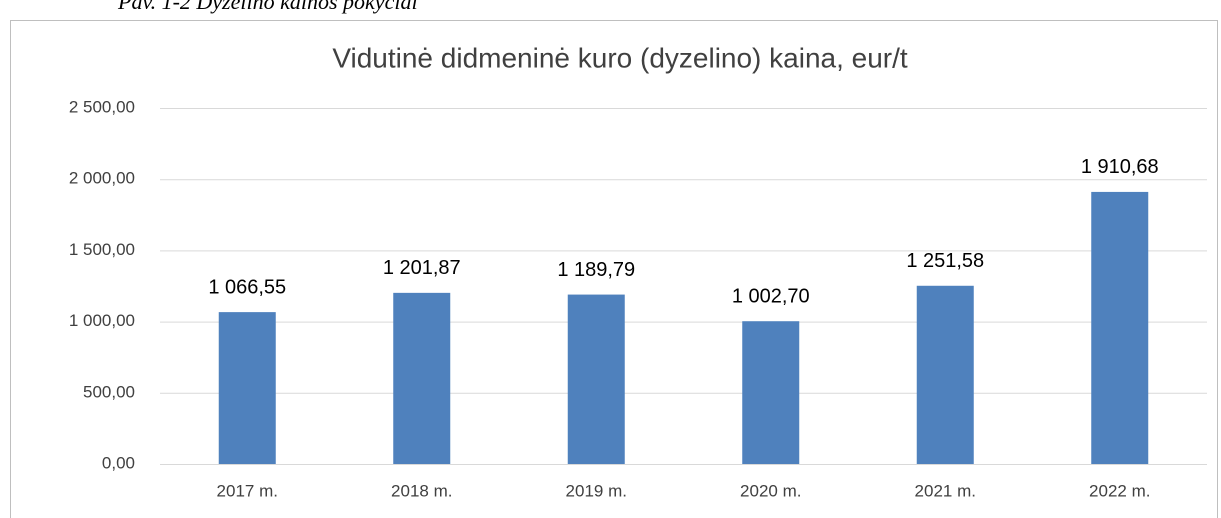 The image size is (1221, 518). What do you see at coordinates (945, 261) in the screenshot?
I see `data-label: 1 251,58` at bounding box center [945, 261].